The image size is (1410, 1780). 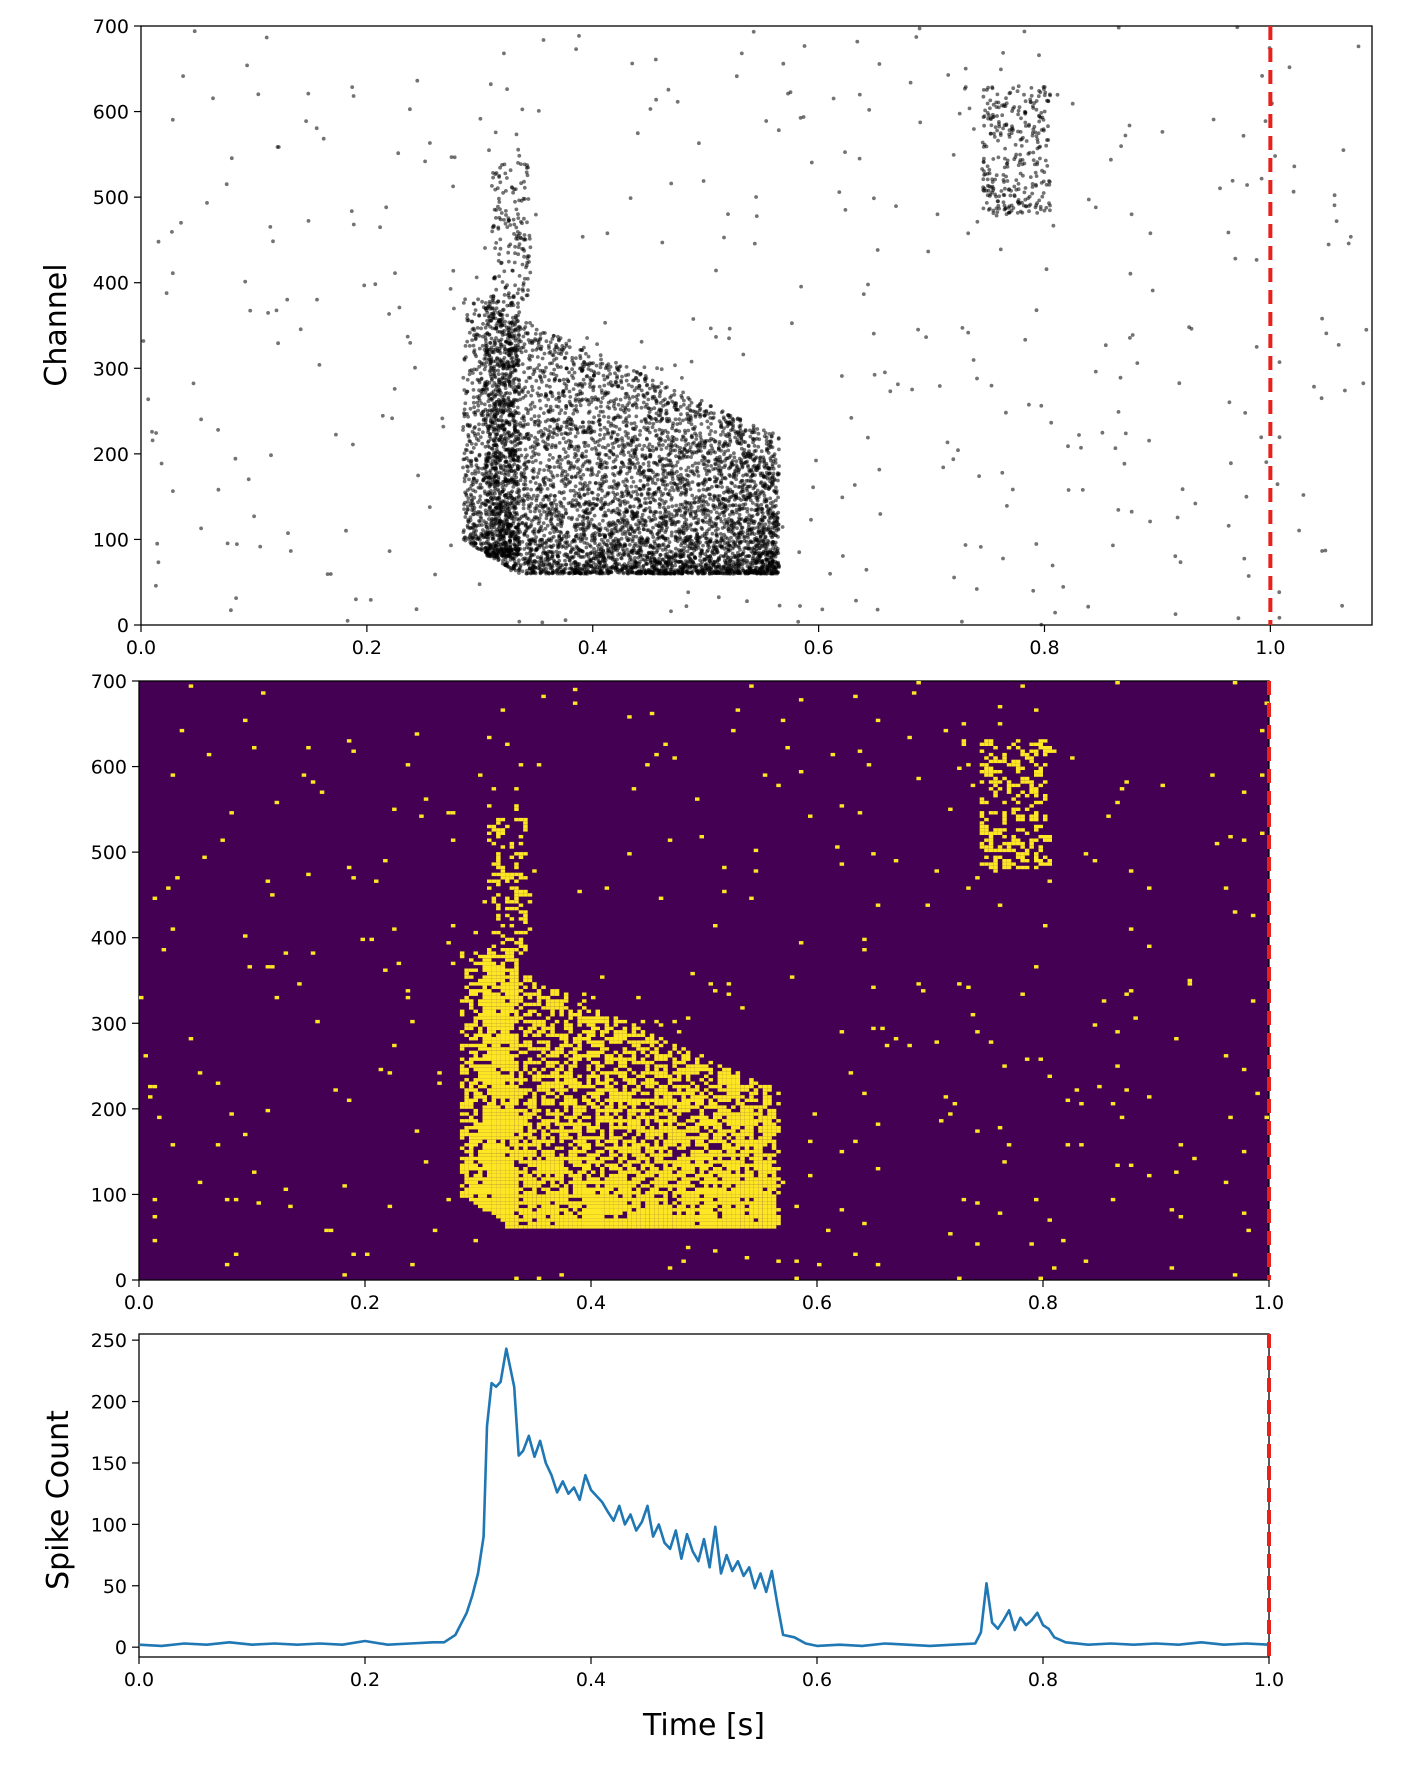 I want to click on raster-ytick-label: 700, so click(x=111, y=27).